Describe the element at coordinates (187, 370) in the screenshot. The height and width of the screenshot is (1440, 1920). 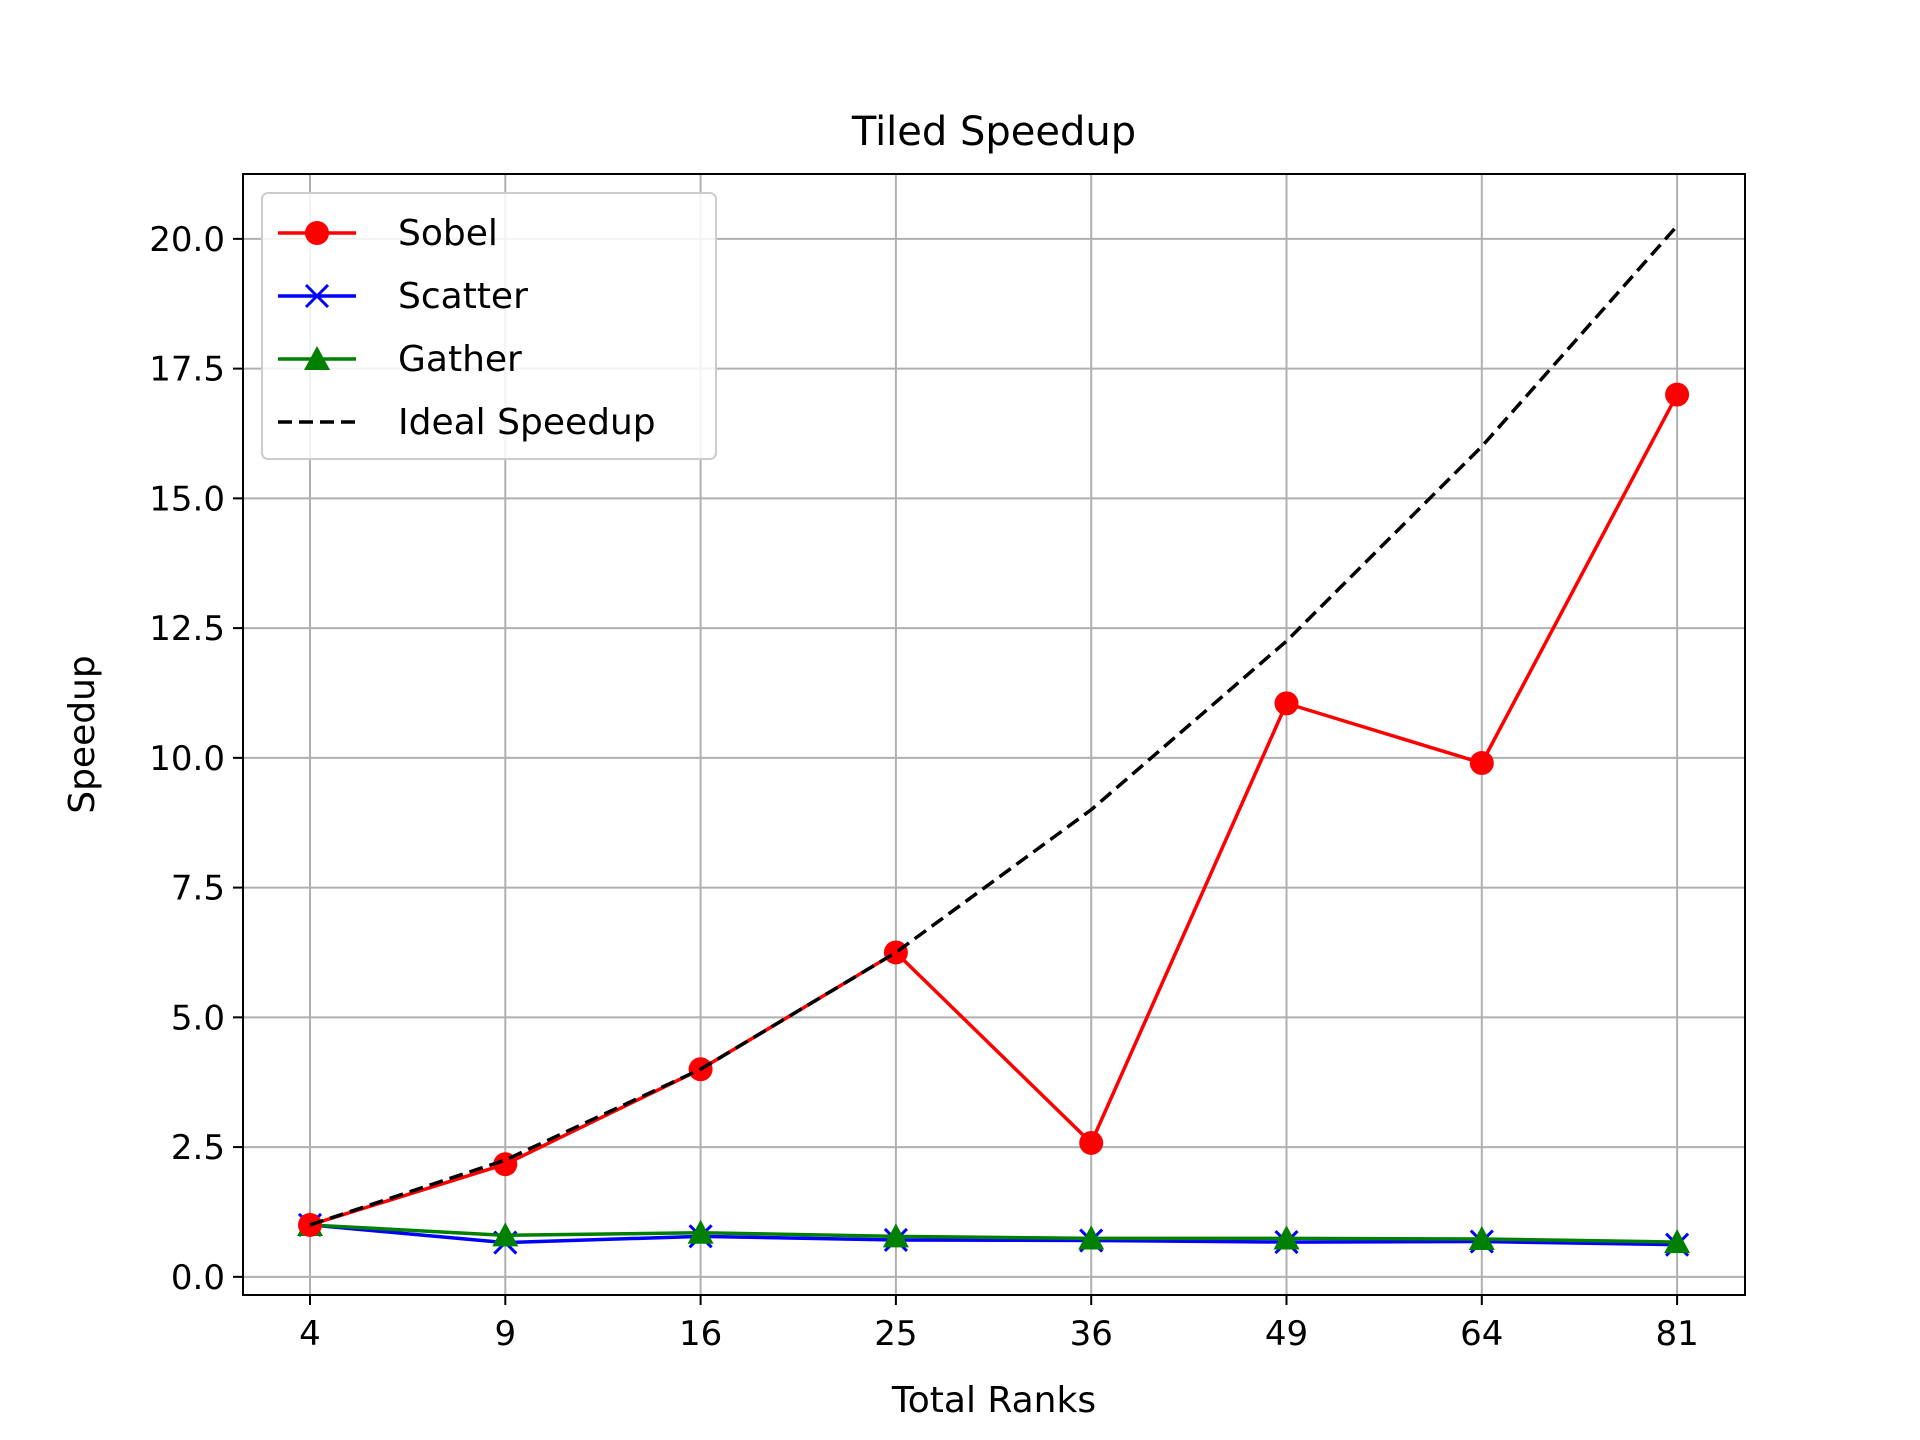
I see `y-tick-label: 17.5` at that location.